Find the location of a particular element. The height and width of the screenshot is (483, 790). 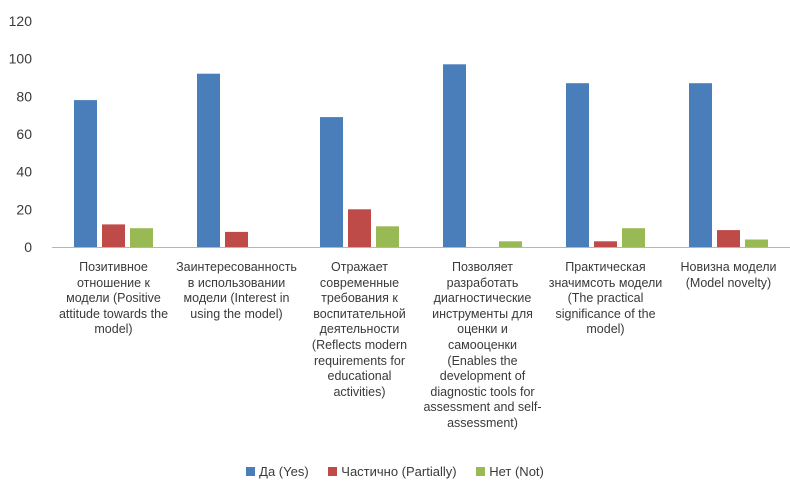

x-category-label-line: самооценки is located at coordinates (482, 344).